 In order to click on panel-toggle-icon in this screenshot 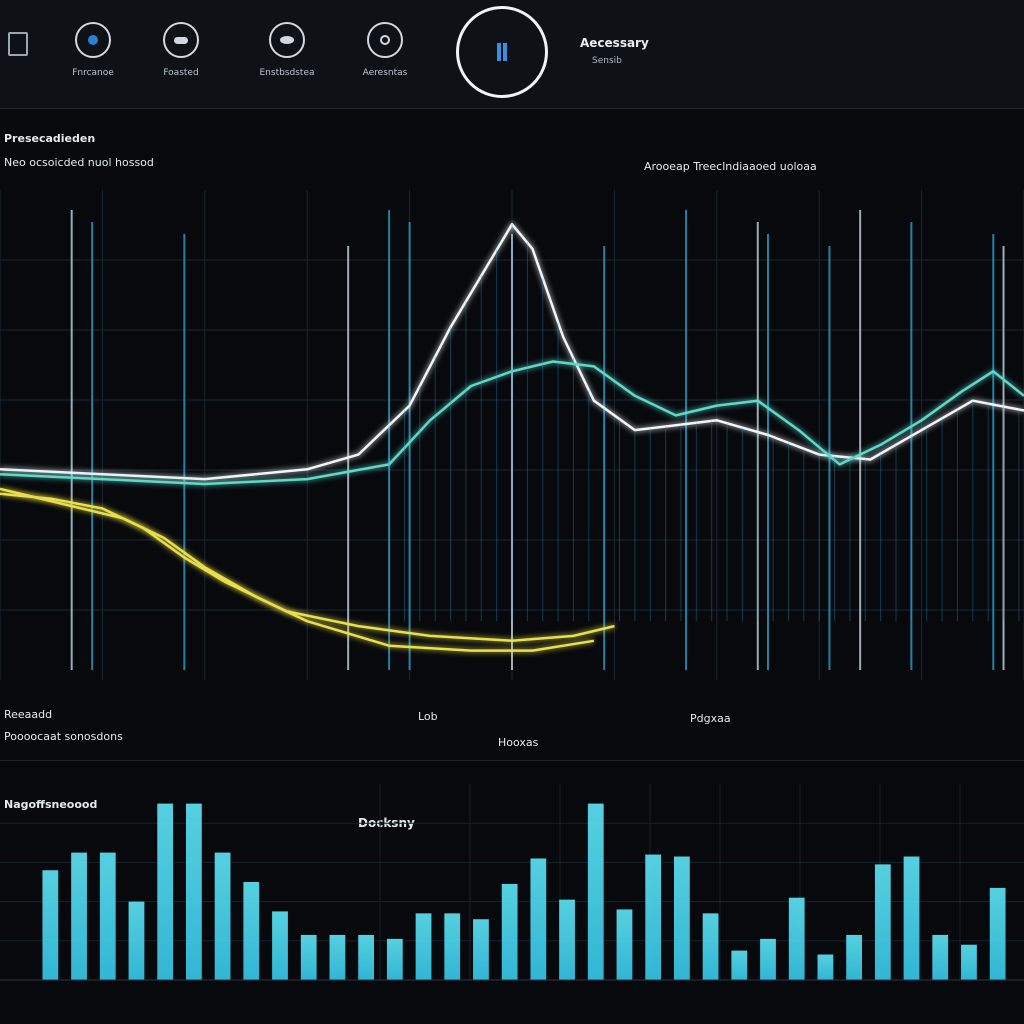, I will do `click(18, 44)`.